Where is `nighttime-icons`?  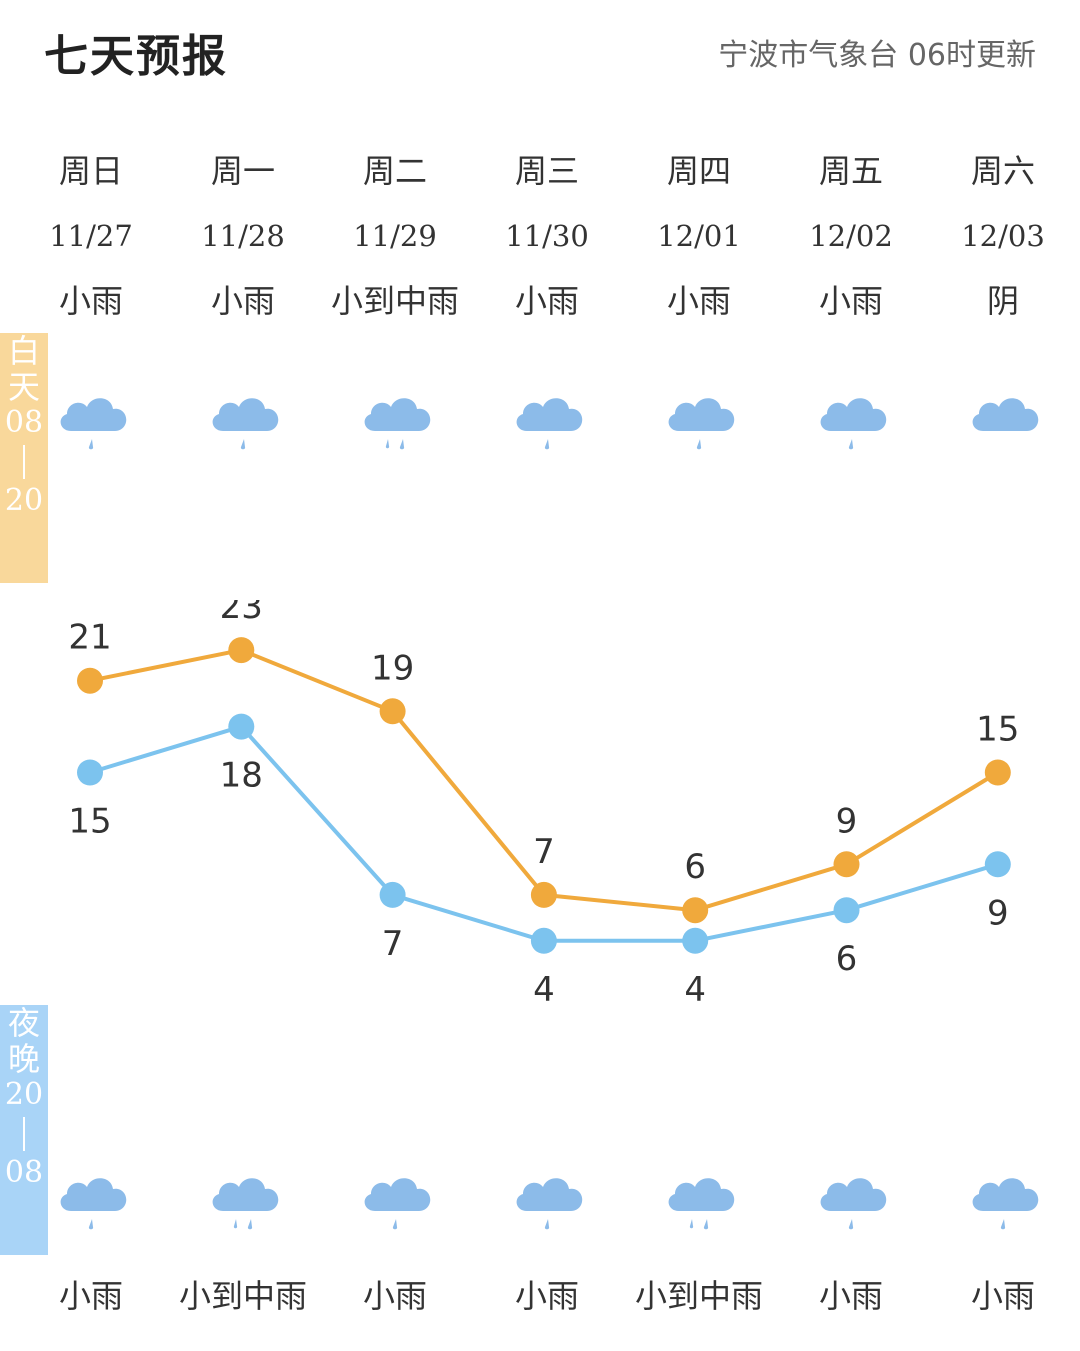
nighttime-icons is located at coordinates (547, 1200).